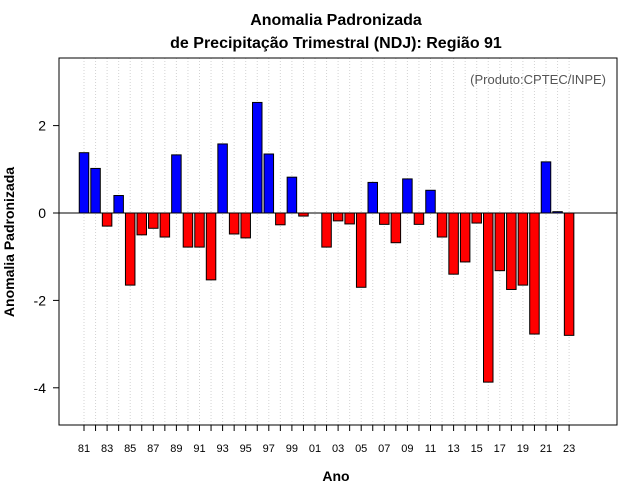  I want to click on x-tick-label: 97, so click(269, 449).